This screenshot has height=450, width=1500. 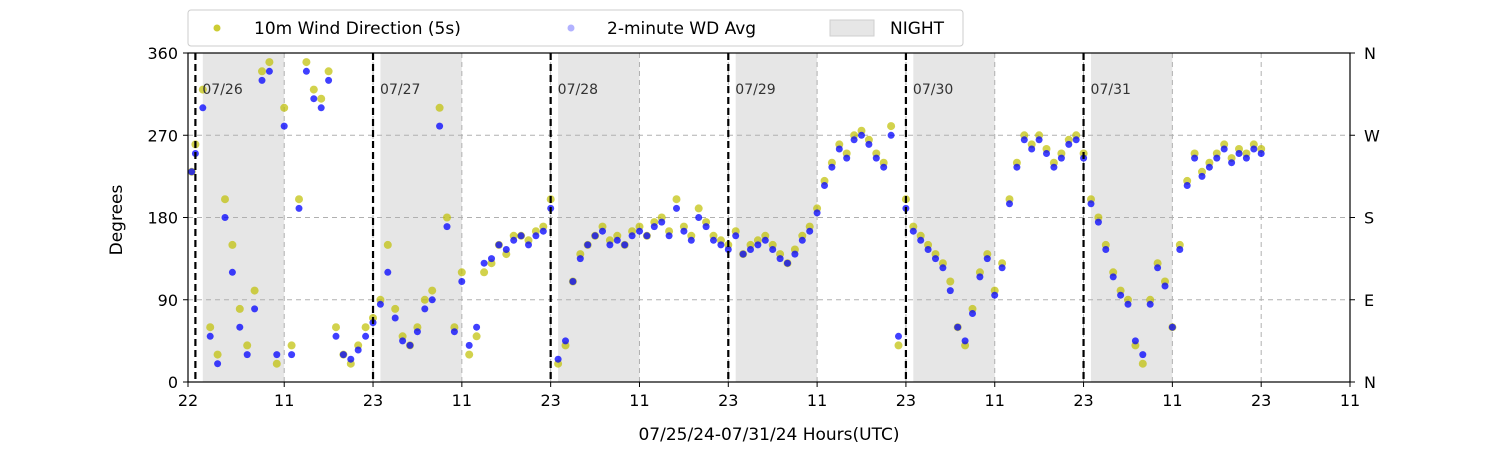 What do you see at coordinates (357, 29) in the screenshot?
I see `legend-label-wind-direction: 10m Wind Direction (5s)` at bounding box center [357, 29].